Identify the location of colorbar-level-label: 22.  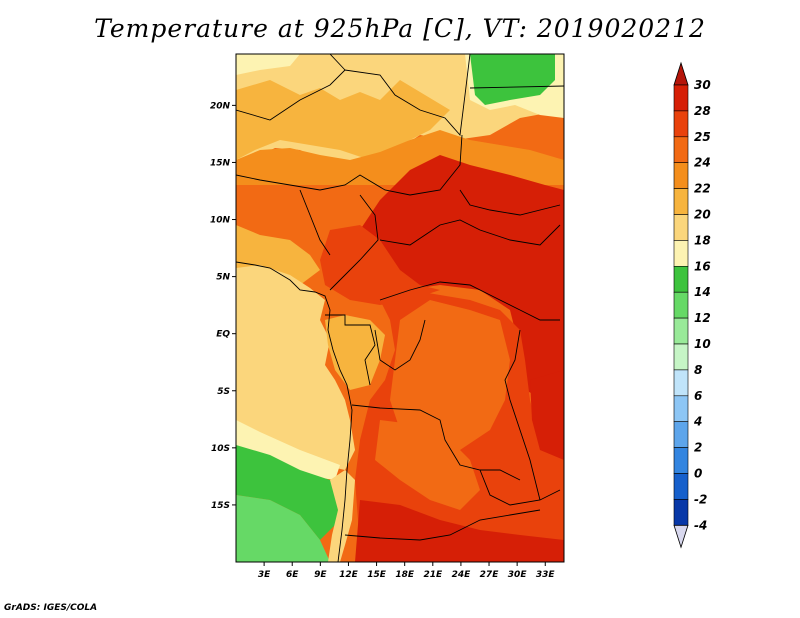
(702, 189).